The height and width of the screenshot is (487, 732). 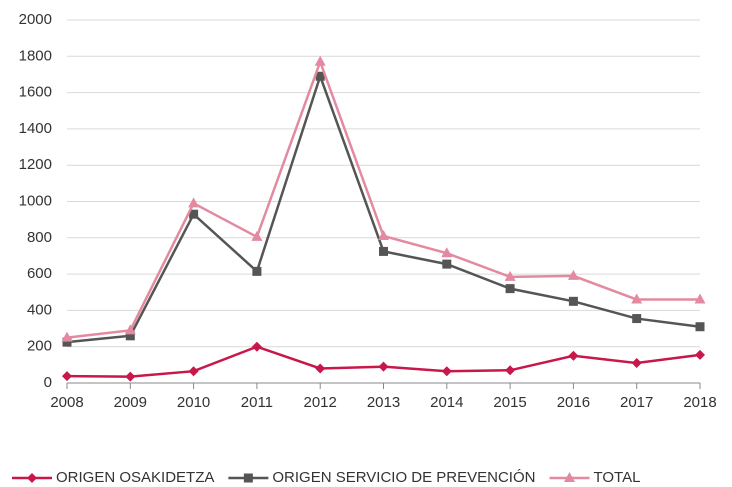 What do you see at coordinates (35, 200) in the screenshot?
I see `y-tick-label: 1000` at bounding box center [35, 200].